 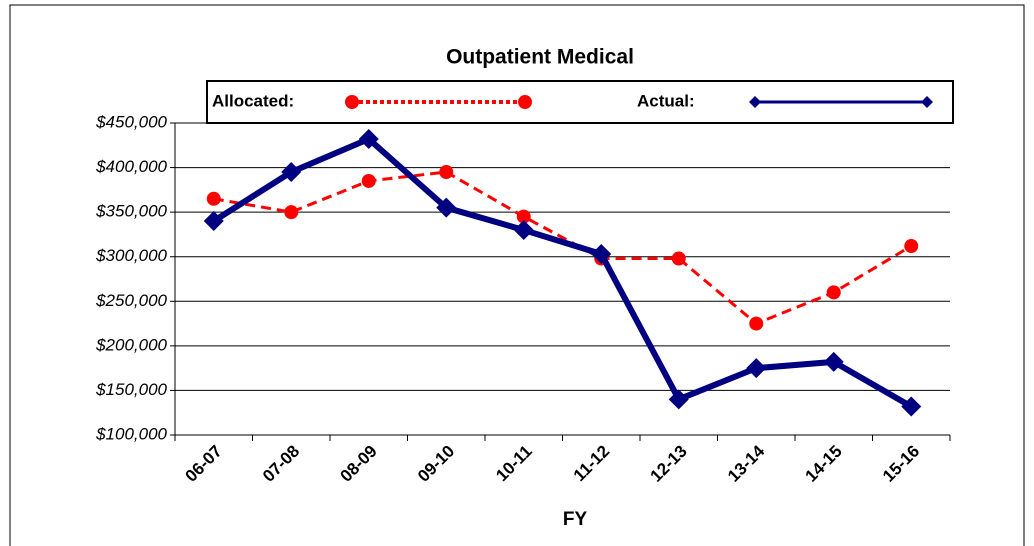 What do you see at coordinates (131, 389) in the screenshot?
I see `y-tick-label: $150,000` at bounding box center [131, 389].